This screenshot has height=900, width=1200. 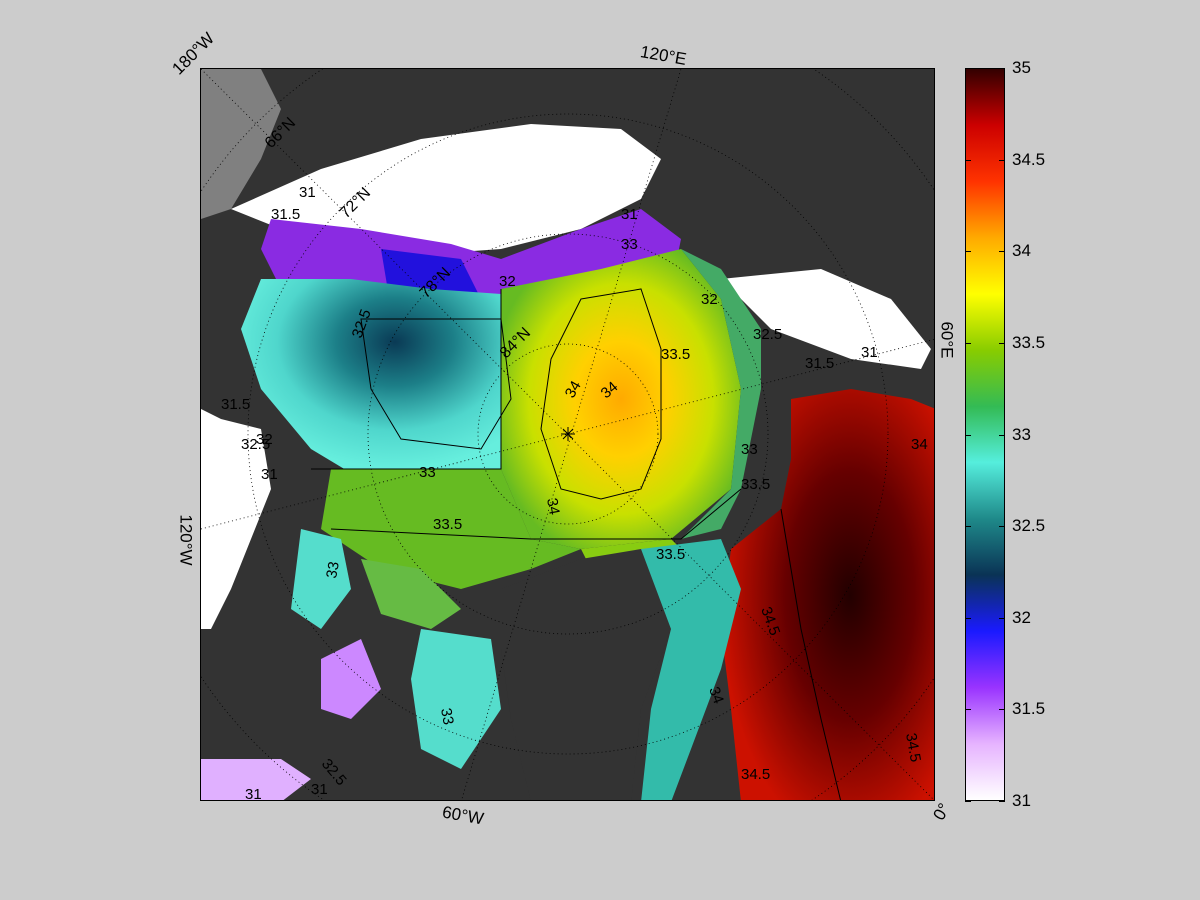 I want to click on meridian-label-0: 0°, so click(x=941, y=811).